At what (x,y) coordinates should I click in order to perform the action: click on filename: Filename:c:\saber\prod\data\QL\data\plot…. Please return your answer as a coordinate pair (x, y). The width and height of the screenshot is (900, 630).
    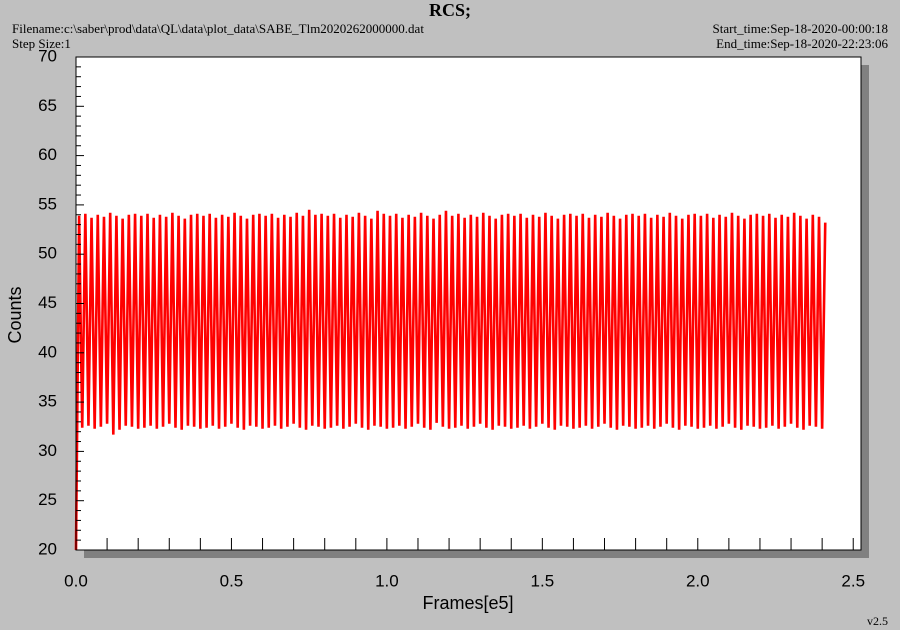
    Looking at the image, I should click on (218, 28).